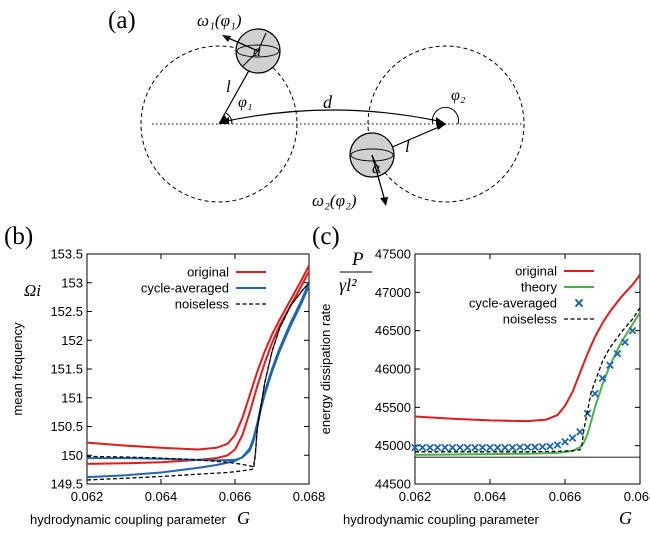 This screenshot has height=536, width=650. I want to click on x-tick-label-c: 0.064, so click(490, 496).